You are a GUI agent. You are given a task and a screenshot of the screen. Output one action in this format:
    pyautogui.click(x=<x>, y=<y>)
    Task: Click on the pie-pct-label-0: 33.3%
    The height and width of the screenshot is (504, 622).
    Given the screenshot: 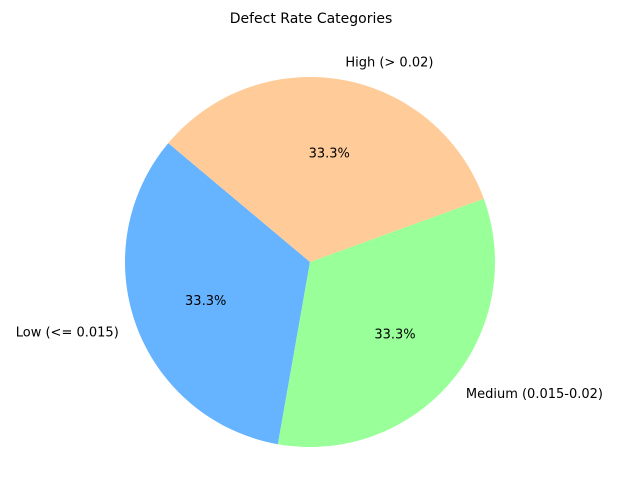 What is the action you would take?
    pyautogui.click(x=205, y=301)
    